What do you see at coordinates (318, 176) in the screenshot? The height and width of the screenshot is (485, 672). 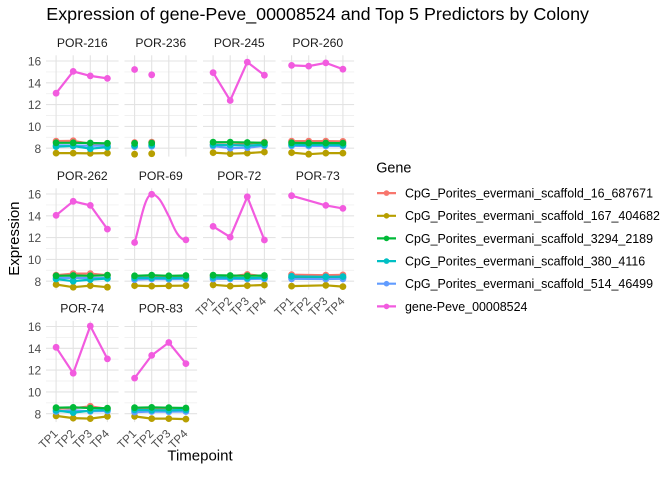 I see `svg-text: POR-73` at bounding box center [318, 176].